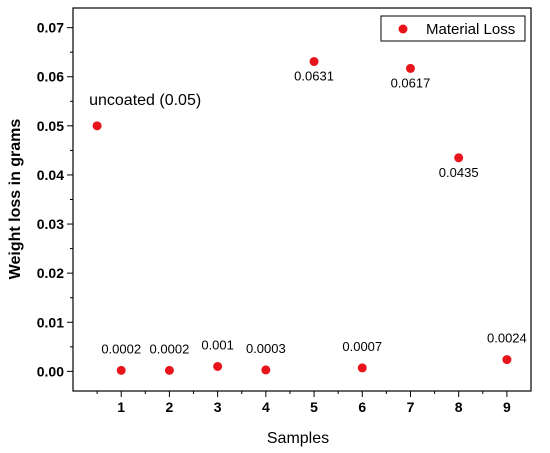 The width and height of the screenshot is (550, 453). I want to click on y-tick-label: 0.00, so click(50, 371).